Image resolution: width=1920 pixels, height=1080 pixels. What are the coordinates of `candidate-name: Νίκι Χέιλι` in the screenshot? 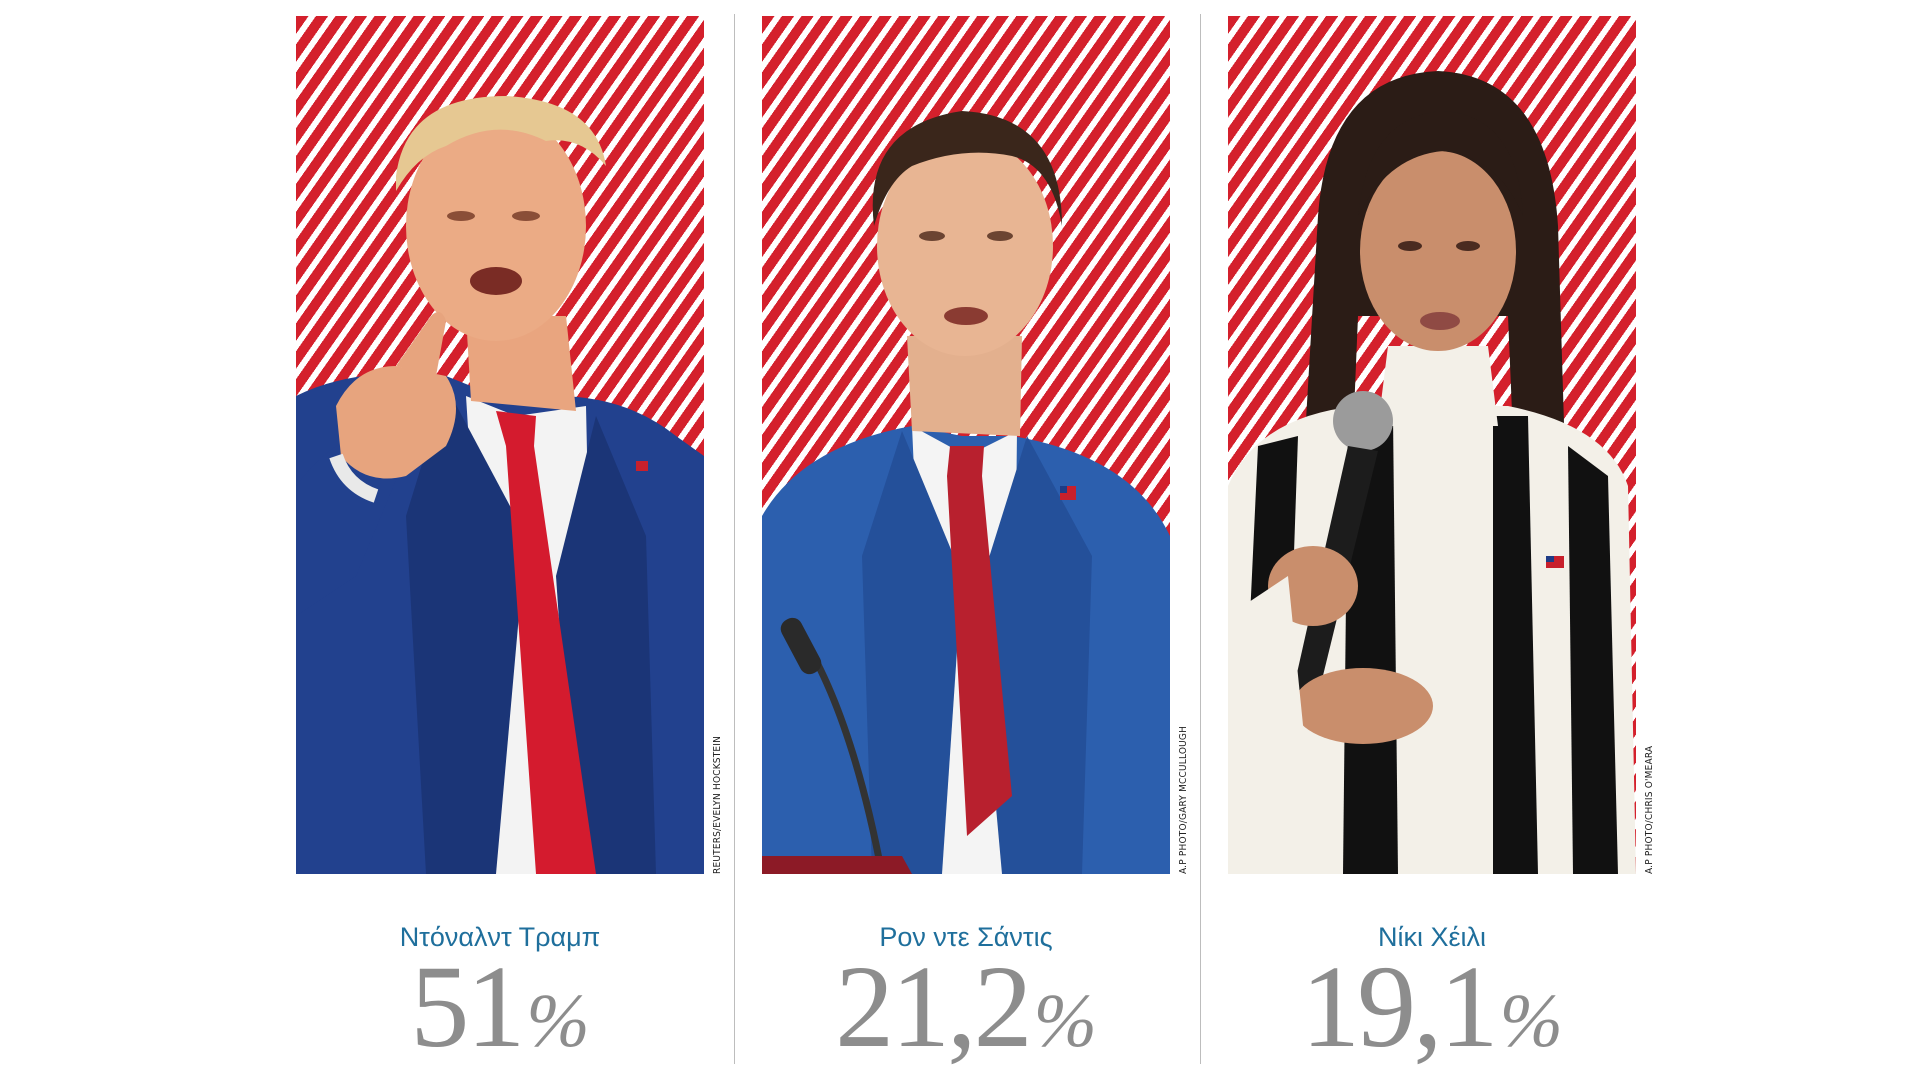 It's located at (1432, 937).